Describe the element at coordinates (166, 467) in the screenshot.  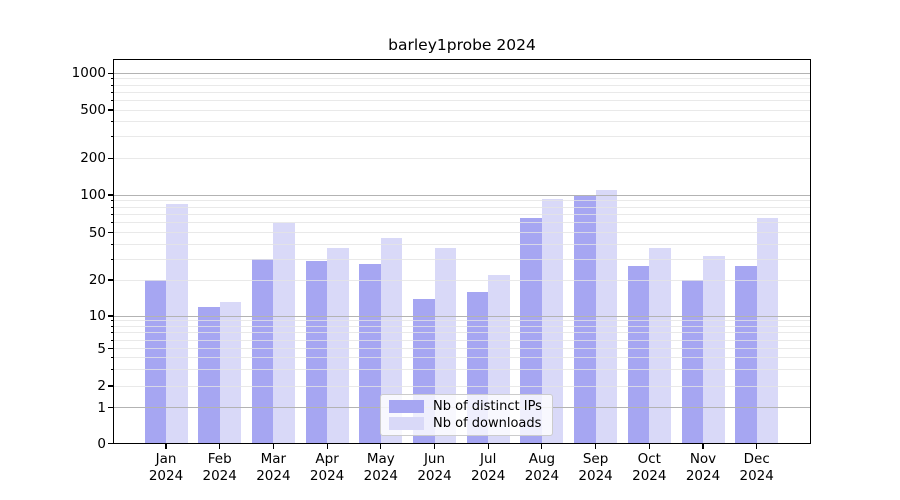
I see `x-tick-label: Jan 2024` at that location.